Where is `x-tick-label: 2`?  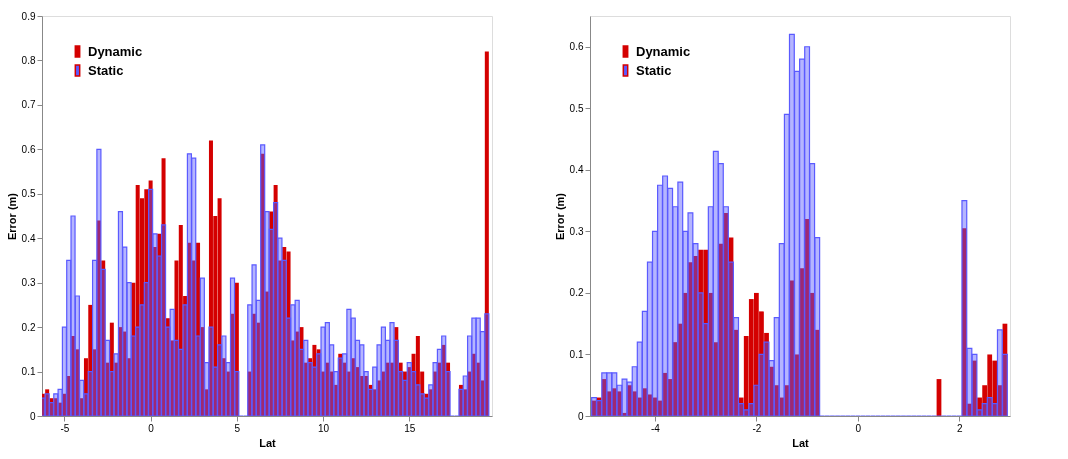 x-tick-label: 2 is located at coordinates (959, 428).